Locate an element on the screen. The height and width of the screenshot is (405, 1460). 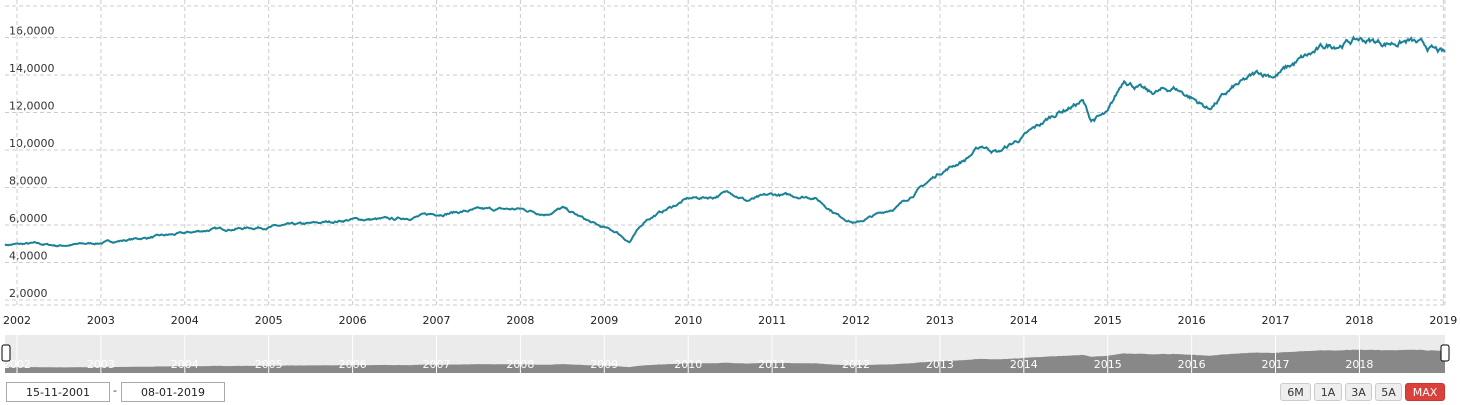
y-tick-label: 10,0000 is located at coordinates (32, 143).